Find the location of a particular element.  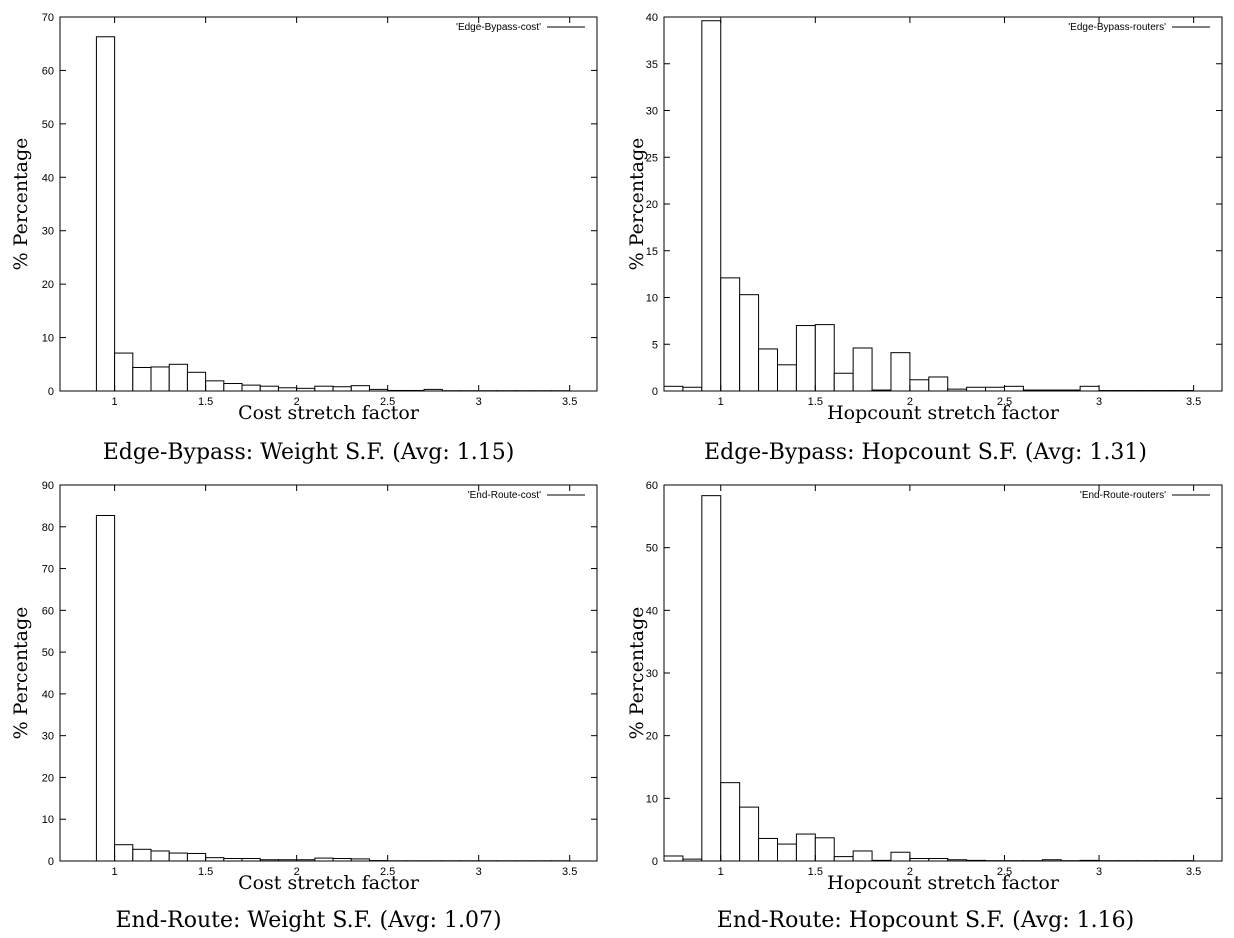

y-tick-label: 25 is located at coordinates (652, 158).